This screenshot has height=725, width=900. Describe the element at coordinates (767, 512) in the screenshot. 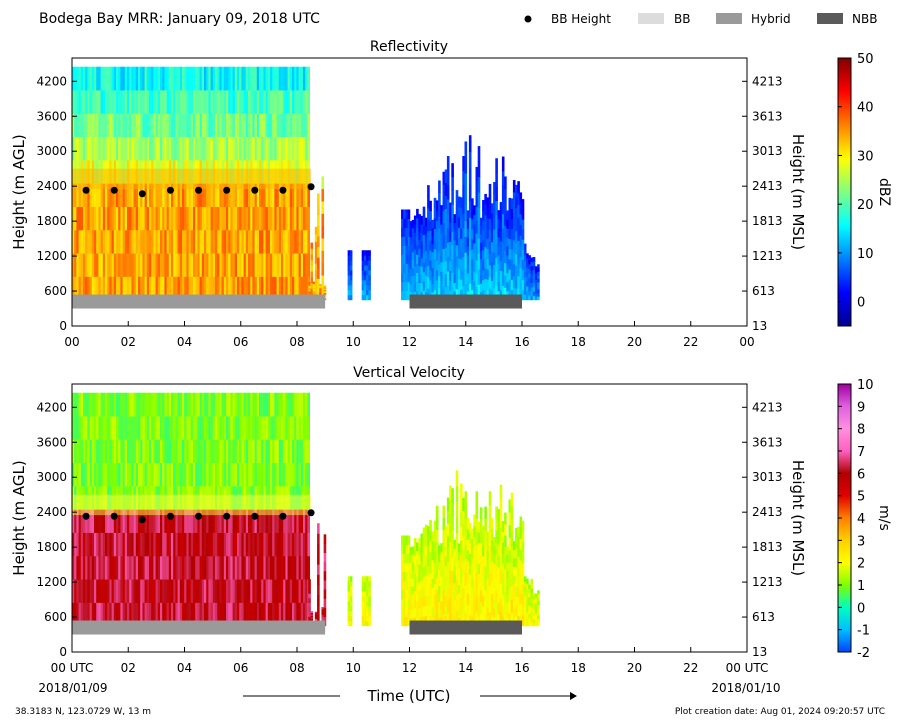

I see `y-tick-label-right: 2413` at that location.